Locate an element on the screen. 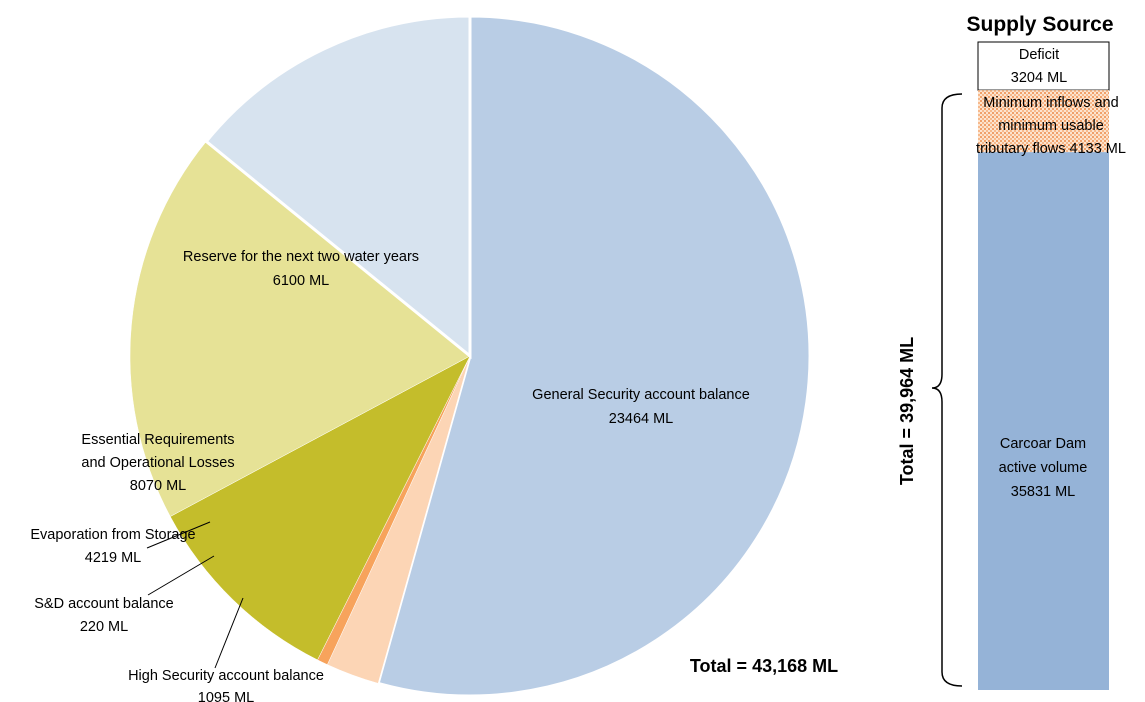 The width and height of the screenshot is (1145, 702). bar-label-inflows-line2: minimum usable is located at coordinates (1051, 126).